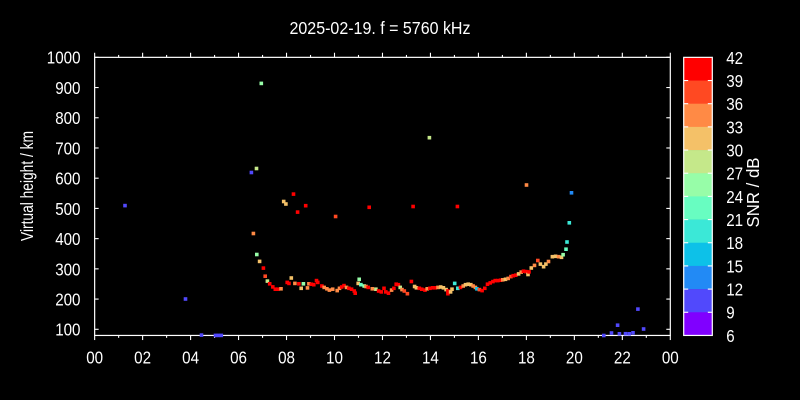  I want to click on svg-text: 6, so click(730, 336).